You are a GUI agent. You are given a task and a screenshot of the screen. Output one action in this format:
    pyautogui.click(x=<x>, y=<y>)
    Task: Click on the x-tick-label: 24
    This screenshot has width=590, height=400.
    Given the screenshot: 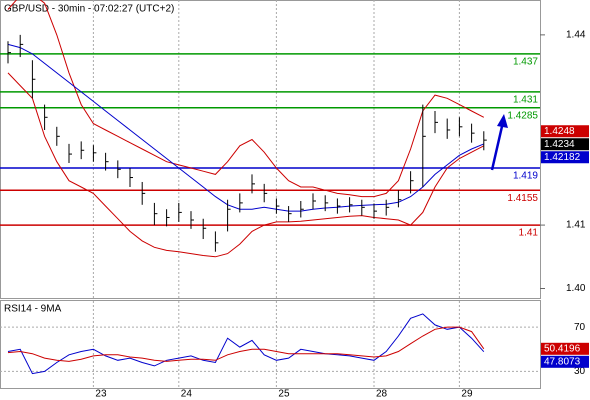 What is the action you would take?
    pyautogui.click(x=187, y=394)
    